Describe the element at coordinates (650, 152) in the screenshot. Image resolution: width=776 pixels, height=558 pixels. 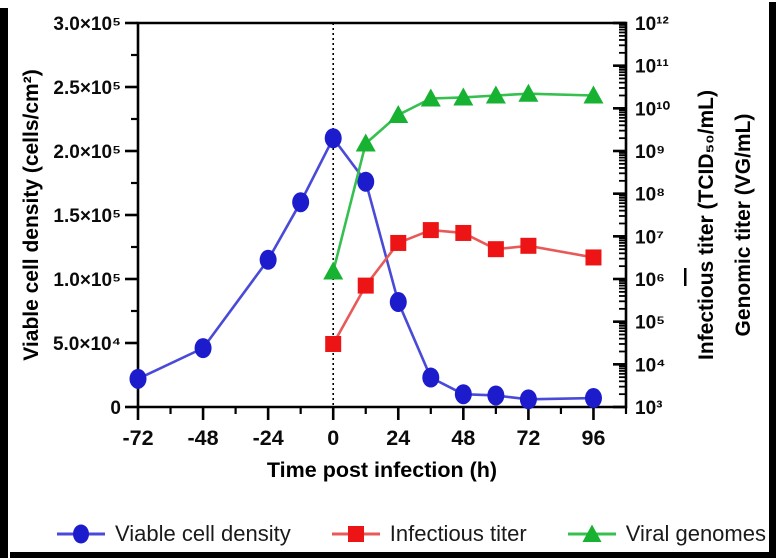
I see `y-right-tick-label: 10⁹` at that location.